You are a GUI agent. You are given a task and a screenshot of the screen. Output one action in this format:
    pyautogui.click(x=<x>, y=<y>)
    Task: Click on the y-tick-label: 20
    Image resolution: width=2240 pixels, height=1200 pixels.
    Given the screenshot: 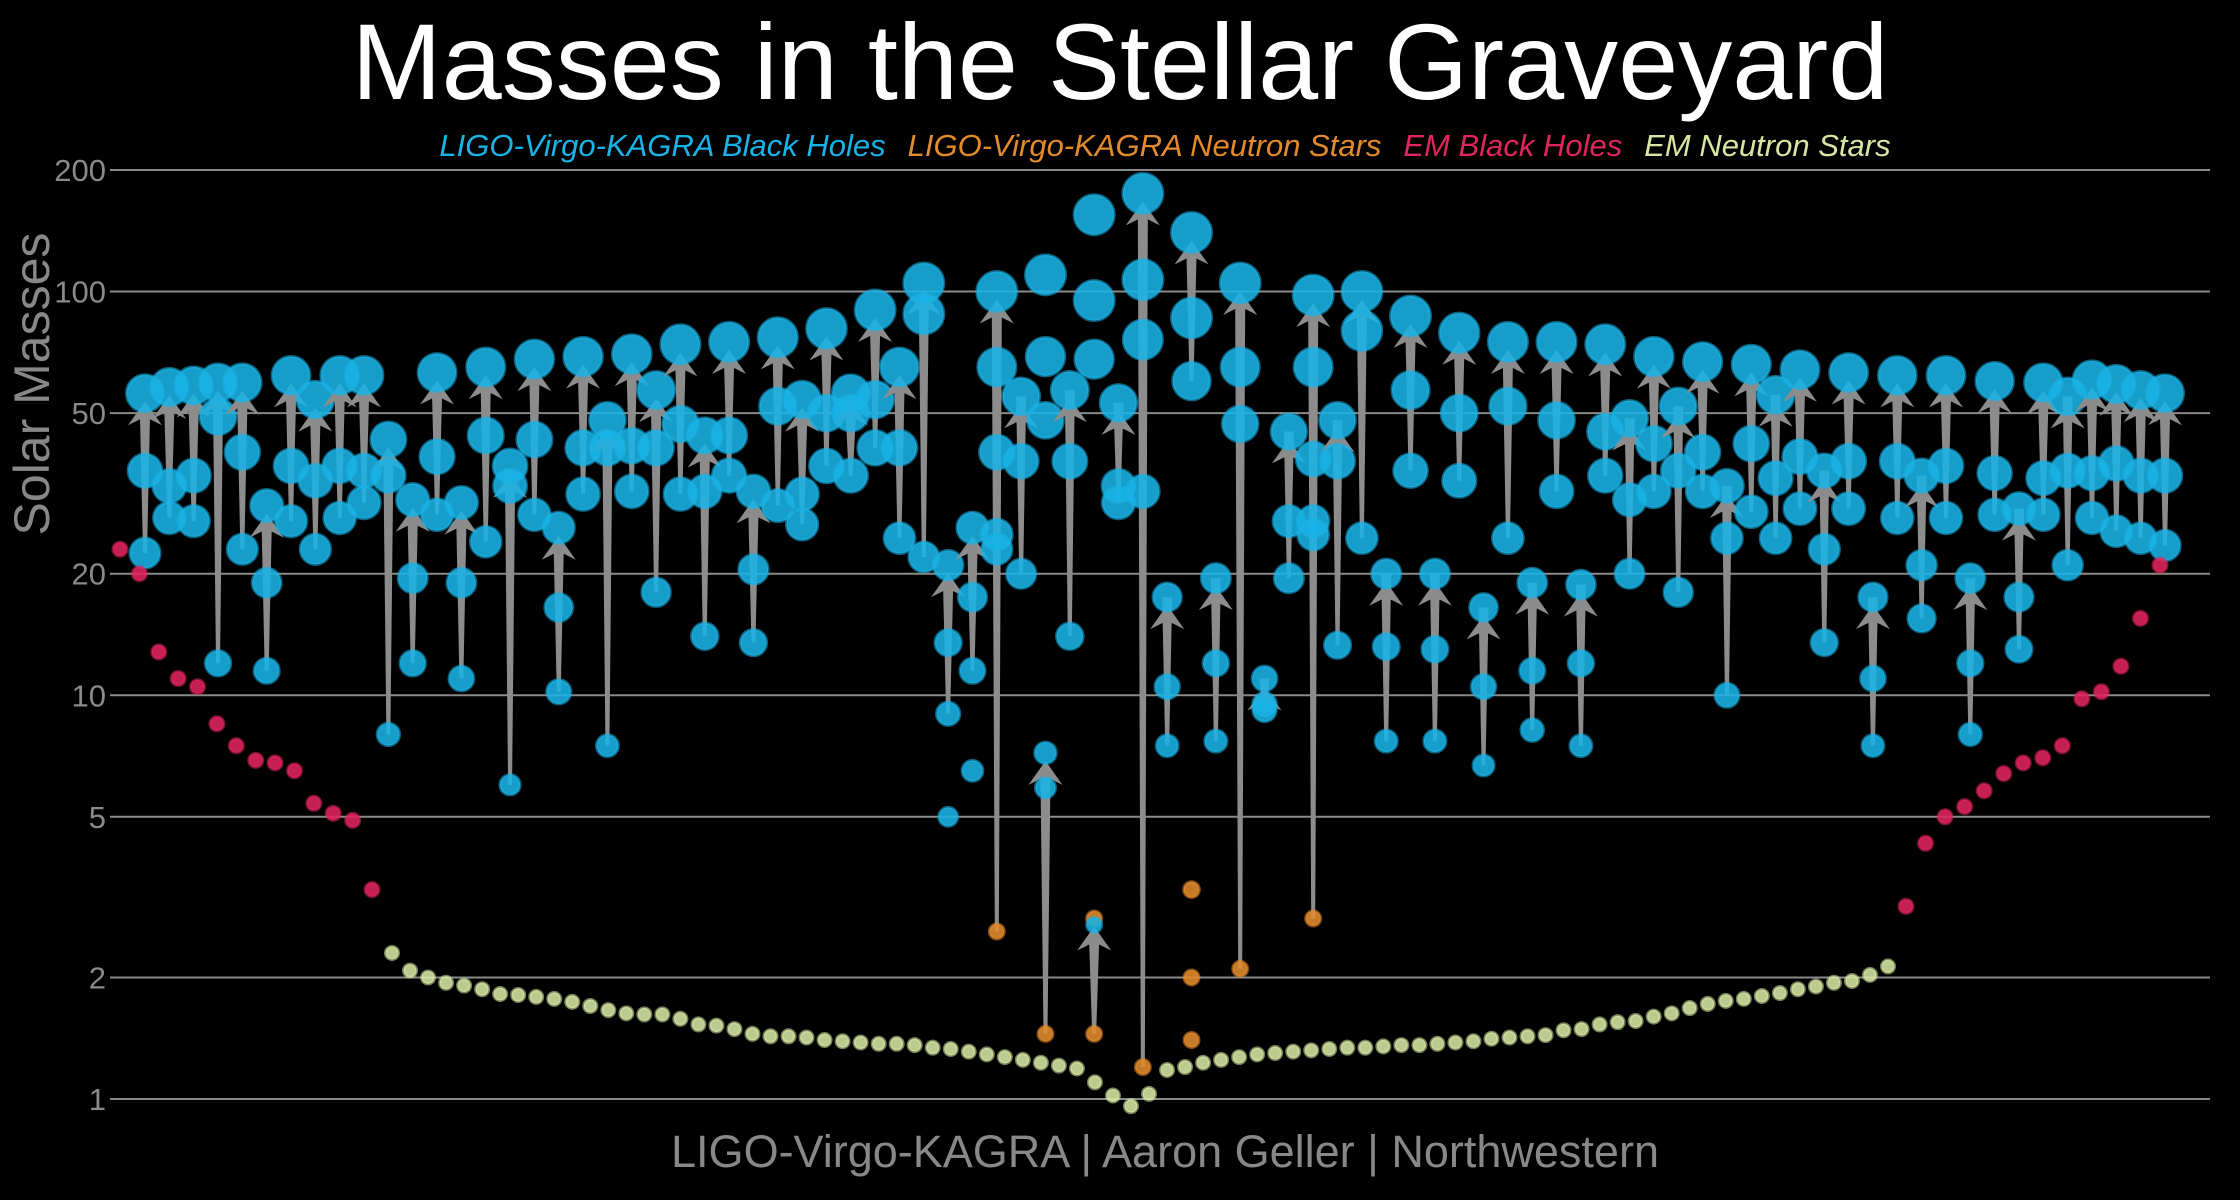 What is the action you would take?
    pyautogui.click(x=89, y=574)
    